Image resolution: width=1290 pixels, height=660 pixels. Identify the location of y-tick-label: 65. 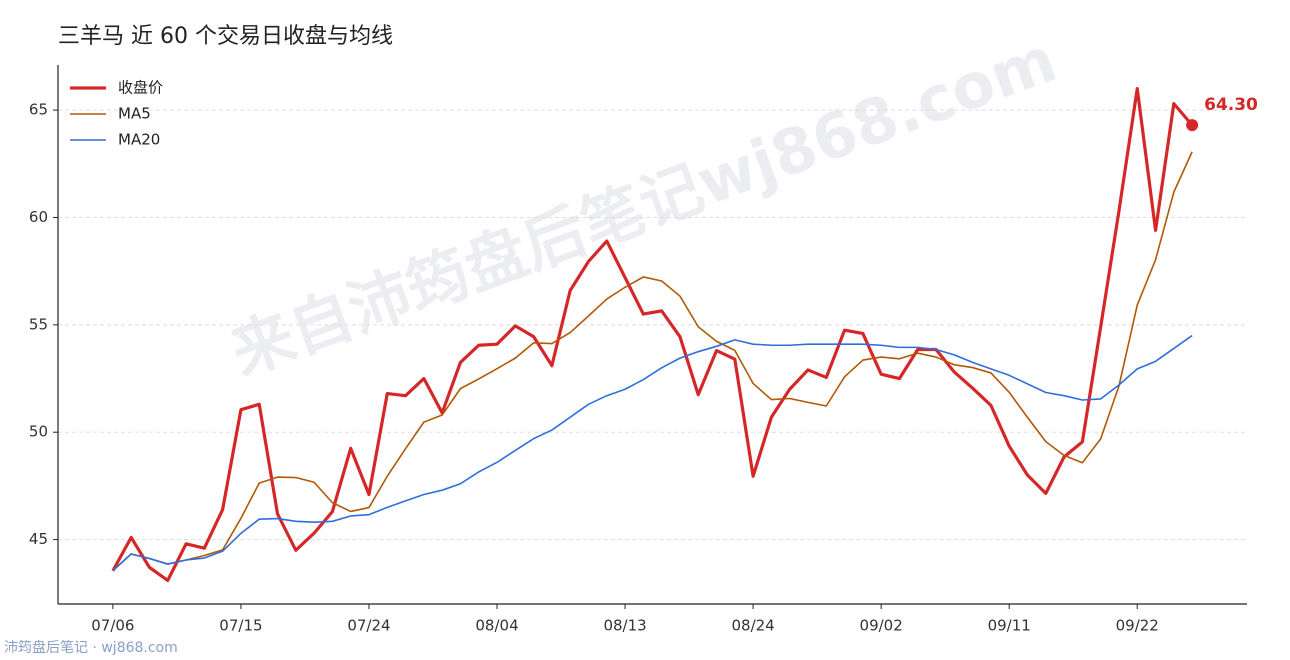
(38, 110).